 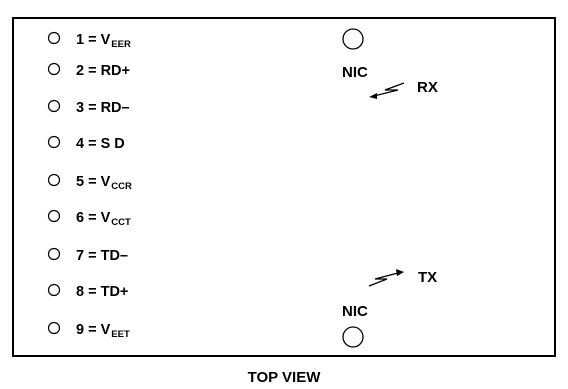 I want to click on pin-label-text: 2 = RD+, so click(x=103, y=71).